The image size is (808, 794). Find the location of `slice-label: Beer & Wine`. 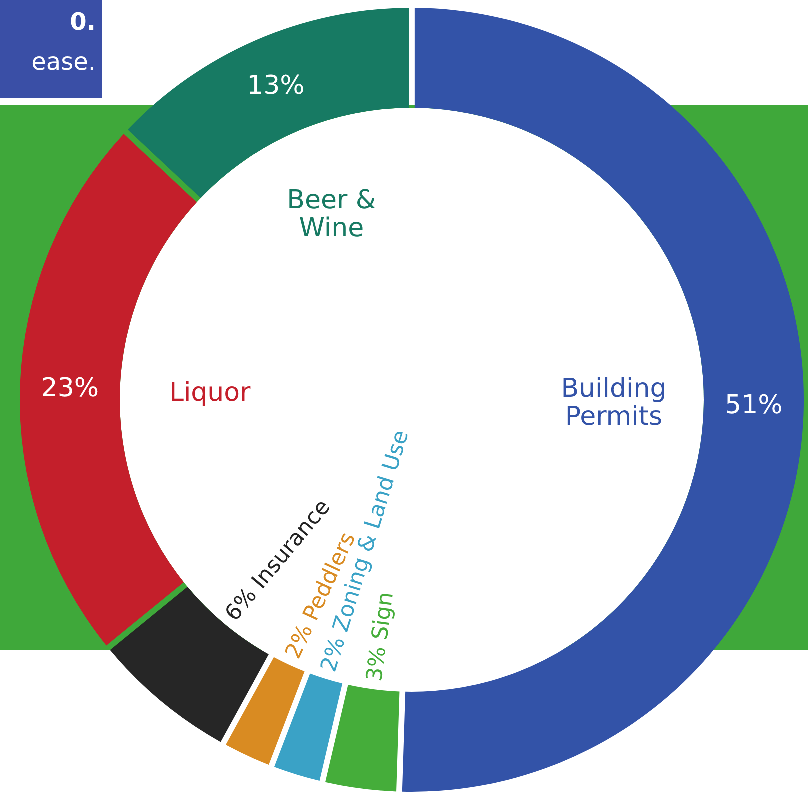

slice-label: Beer & Wine is located at coordinates (331, 215).